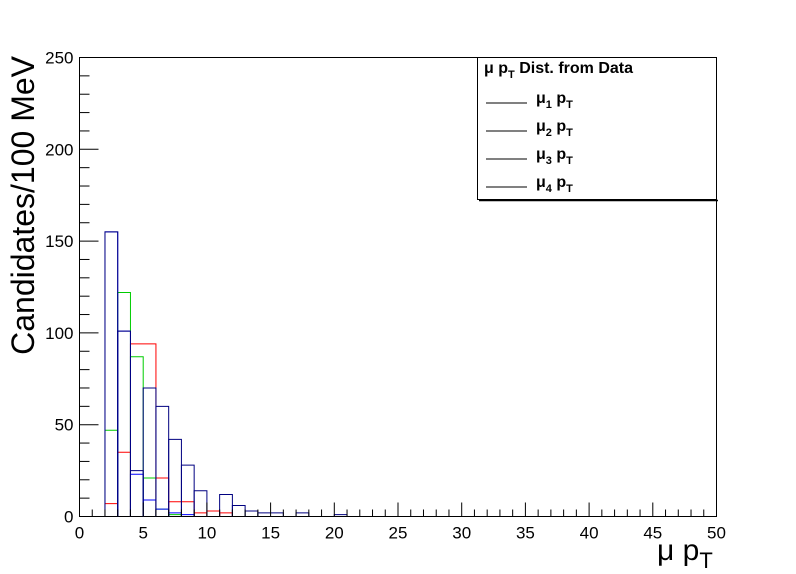  Describe the element at coordinates (68, 517) in the screenshot. I see `y-tick-label: 0` at that location.